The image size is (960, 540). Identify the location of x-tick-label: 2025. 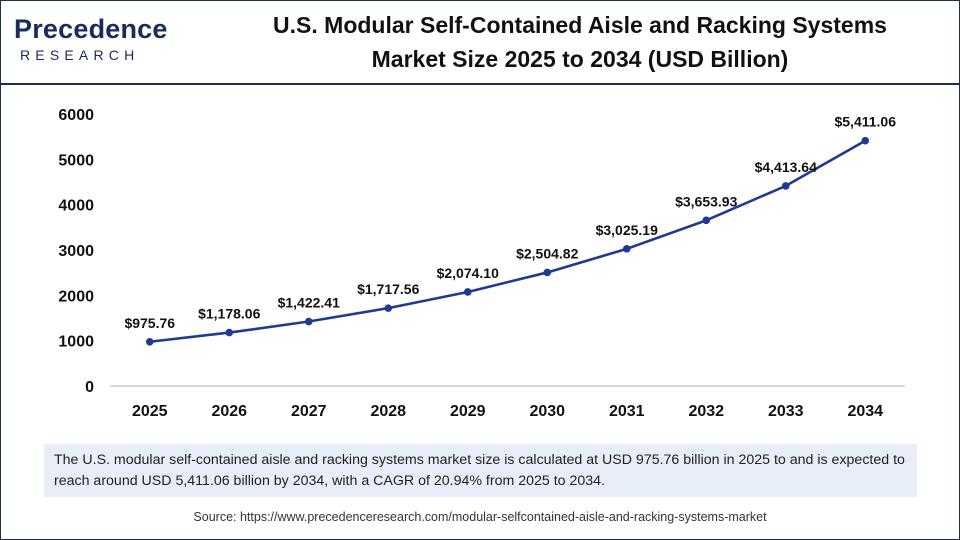
(150, 411).